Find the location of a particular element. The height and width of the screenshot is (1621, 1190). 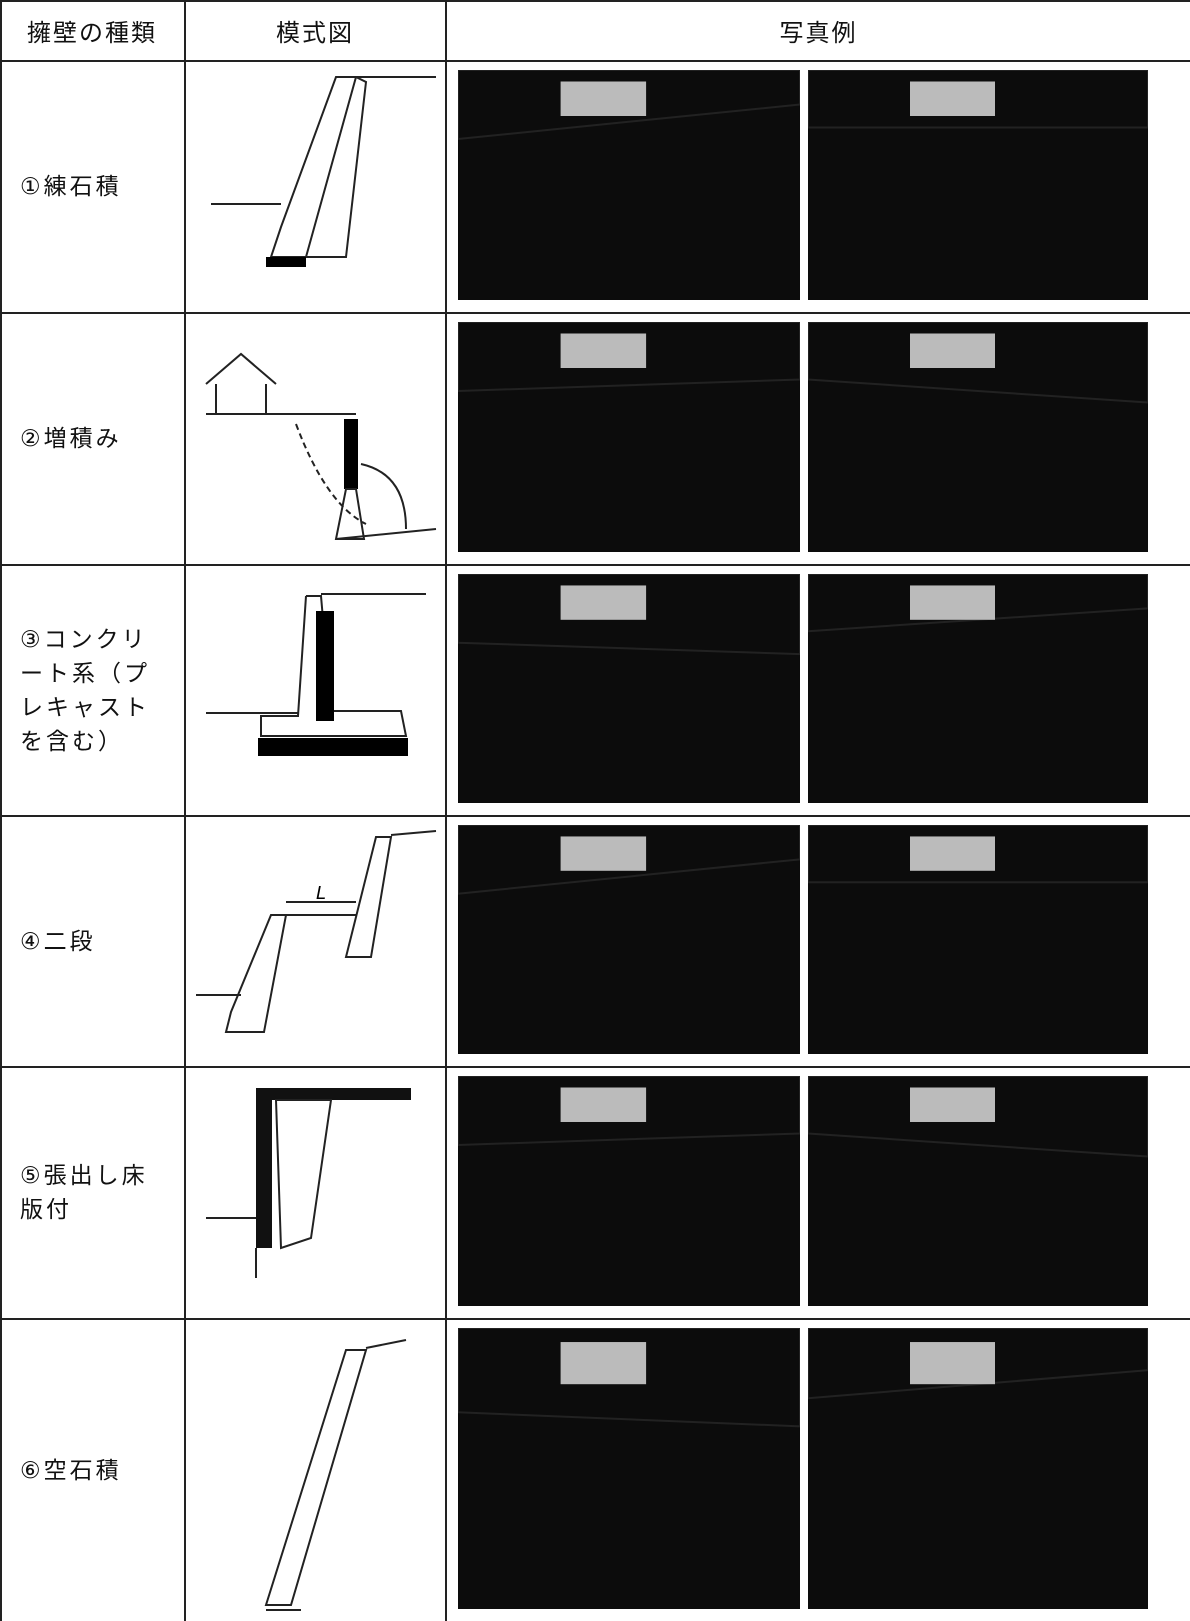

wall-type: ①練石積 is located at coordinates (71, 187).